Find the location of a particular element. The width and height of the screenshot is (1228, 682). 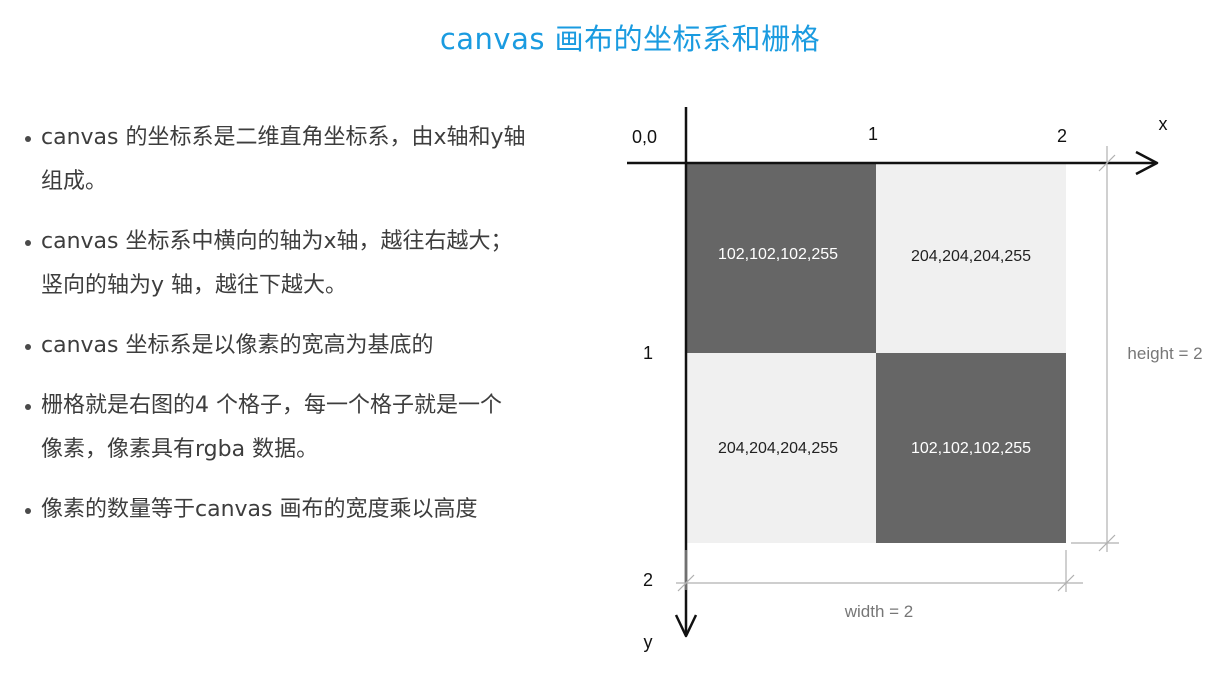

bullet-line: canvas 的坐标系是二维直角坐标系，由x轴和y轴 is located at coordinates (283, 137).